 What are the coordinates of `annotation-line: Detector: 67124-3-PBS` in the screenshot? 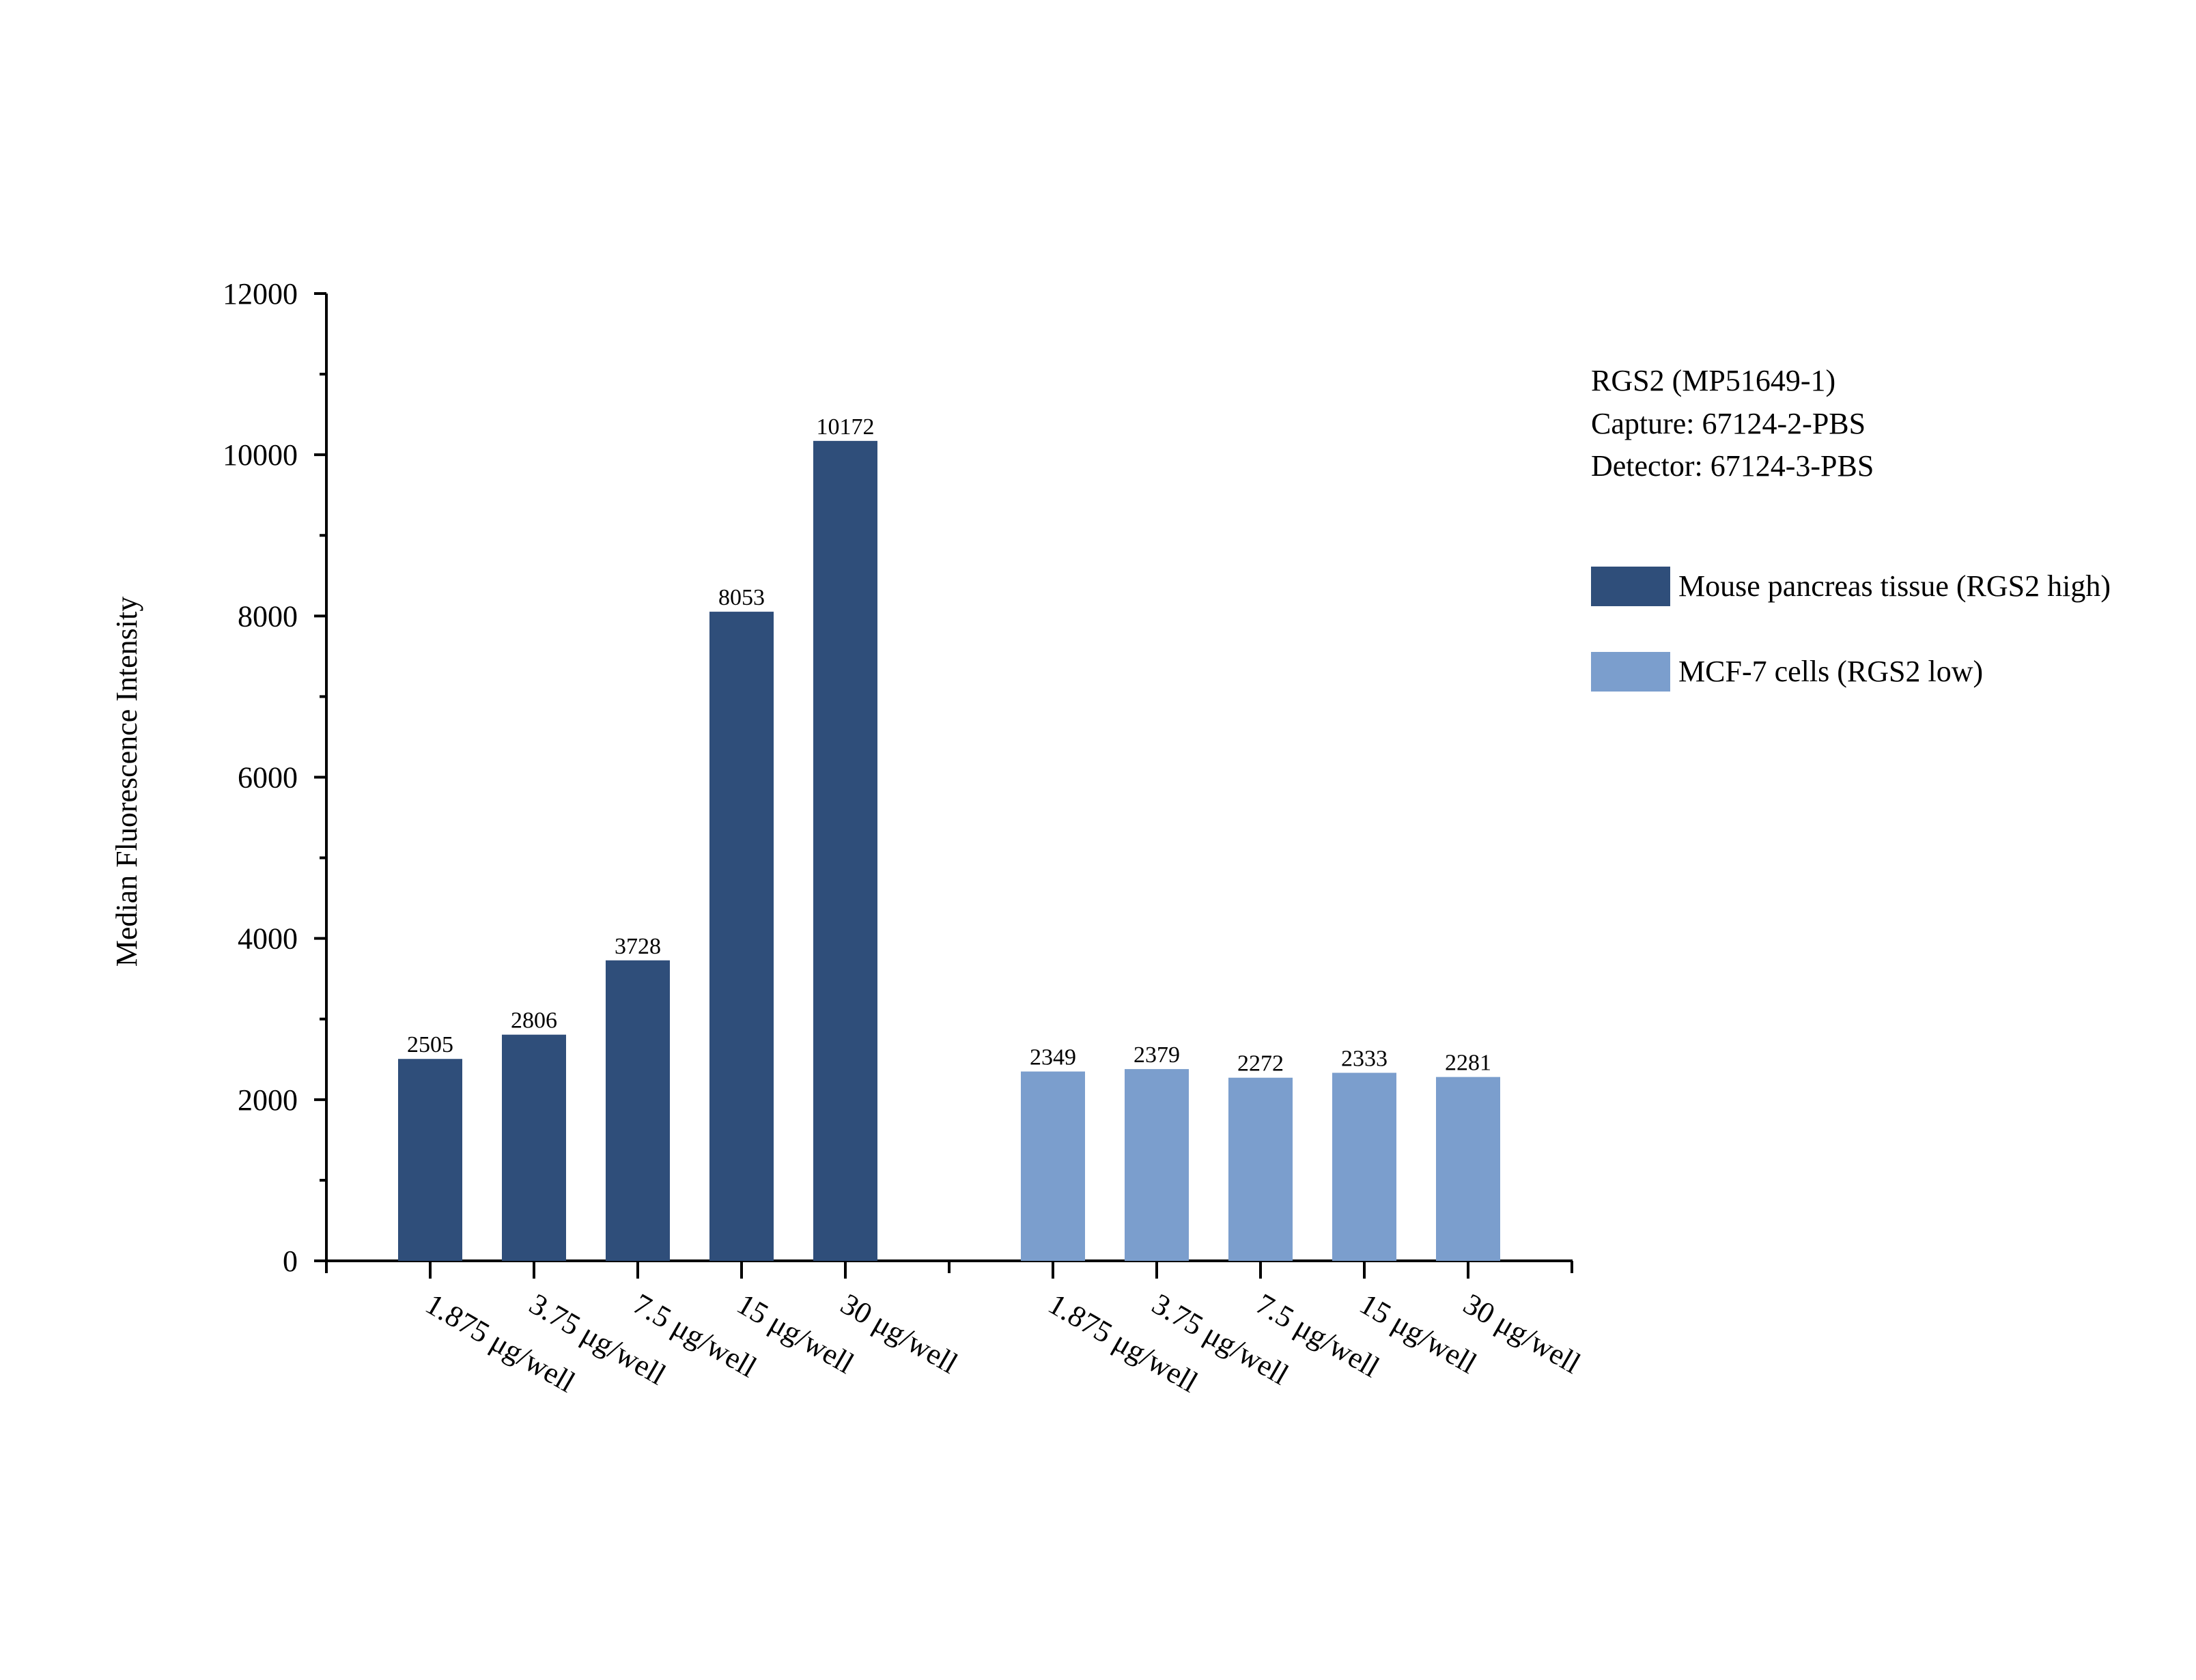 It's located at (1733, 466).